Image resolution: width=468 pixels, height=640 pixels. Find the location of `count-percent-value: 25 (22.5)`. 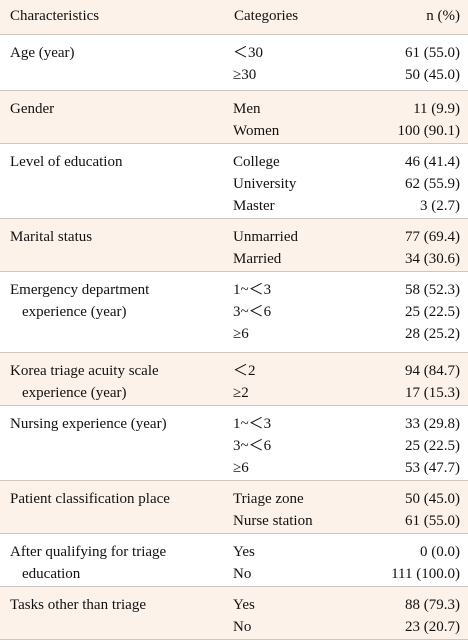

count-percent-value: 25 (22.5) is located at coordinates (432, 311).